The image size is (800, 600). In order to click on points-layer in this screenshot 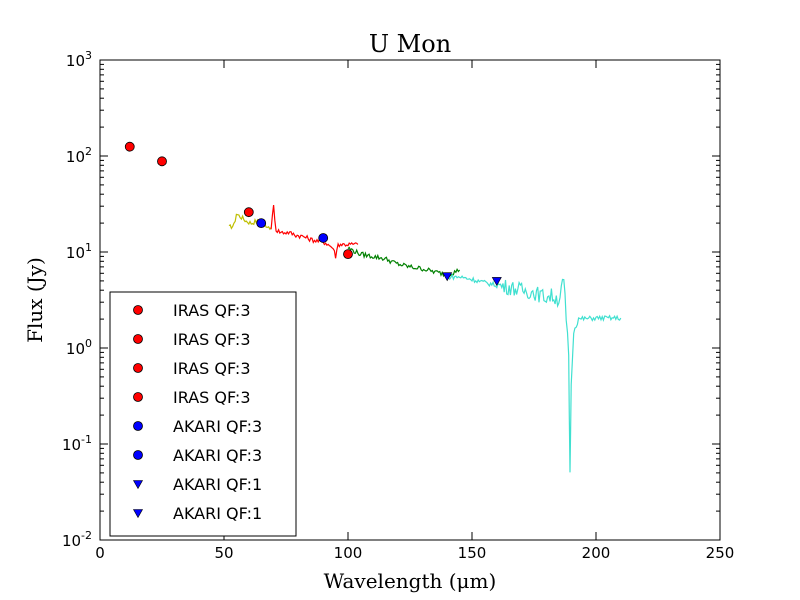, I will do `click(313, 214)`.